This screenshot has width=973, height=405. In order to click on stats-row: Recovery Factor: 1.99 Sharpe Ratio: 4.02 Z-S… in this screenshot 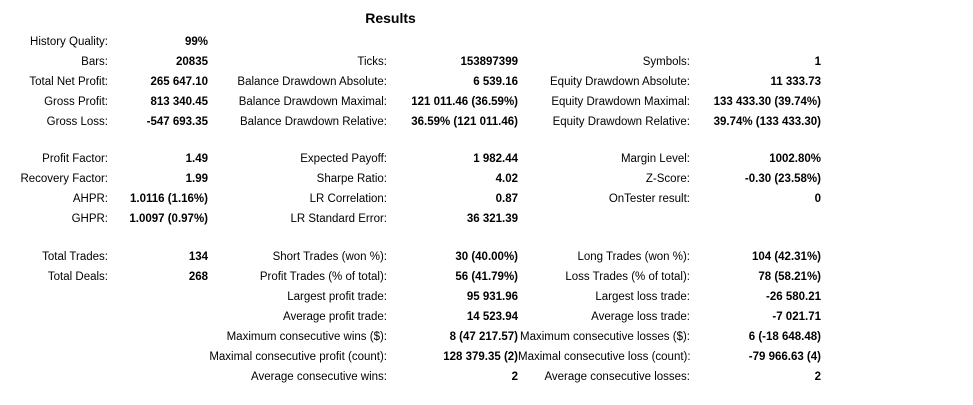, I will do `click(410, 179)`.